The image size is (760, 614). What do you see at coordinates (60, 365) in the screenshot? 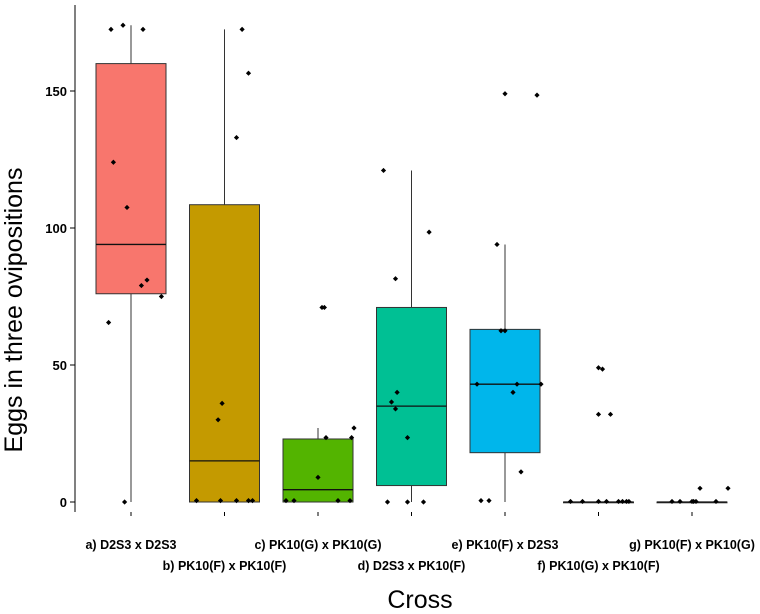
I see `y-tick-label: 50` at bounding box center [60, 365].